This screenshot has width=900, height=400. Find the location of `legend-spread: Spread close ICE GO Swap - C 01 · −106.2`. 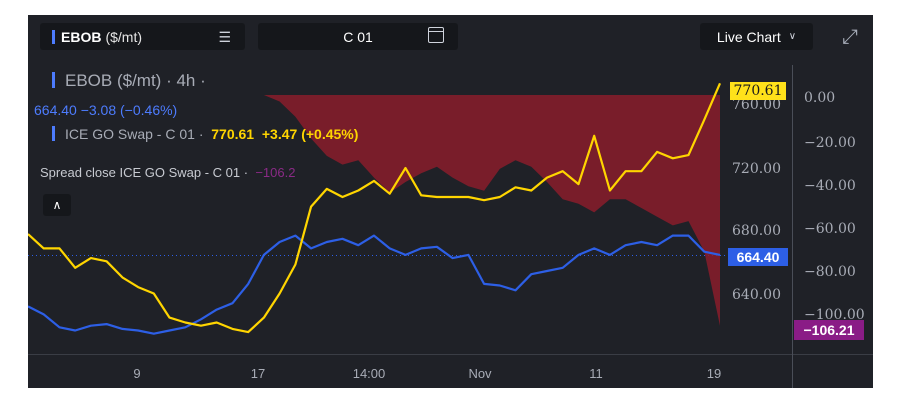

legend-spread: Spread close ICE GO Swap - C 01 · −106.2 is located at coordinates (167, 172).